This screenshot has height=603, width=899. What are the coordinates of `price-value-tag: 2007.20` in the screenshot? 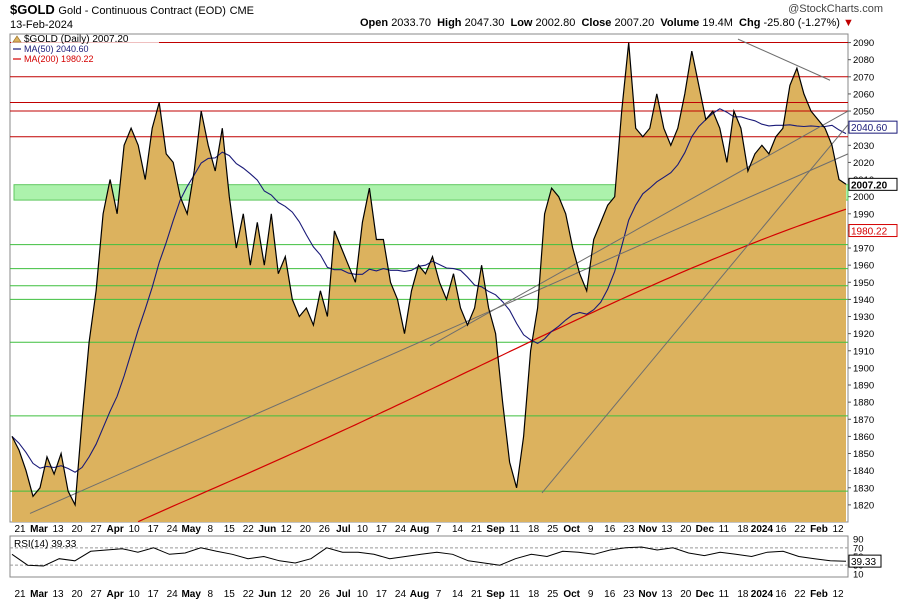 It's located at (869, 185).